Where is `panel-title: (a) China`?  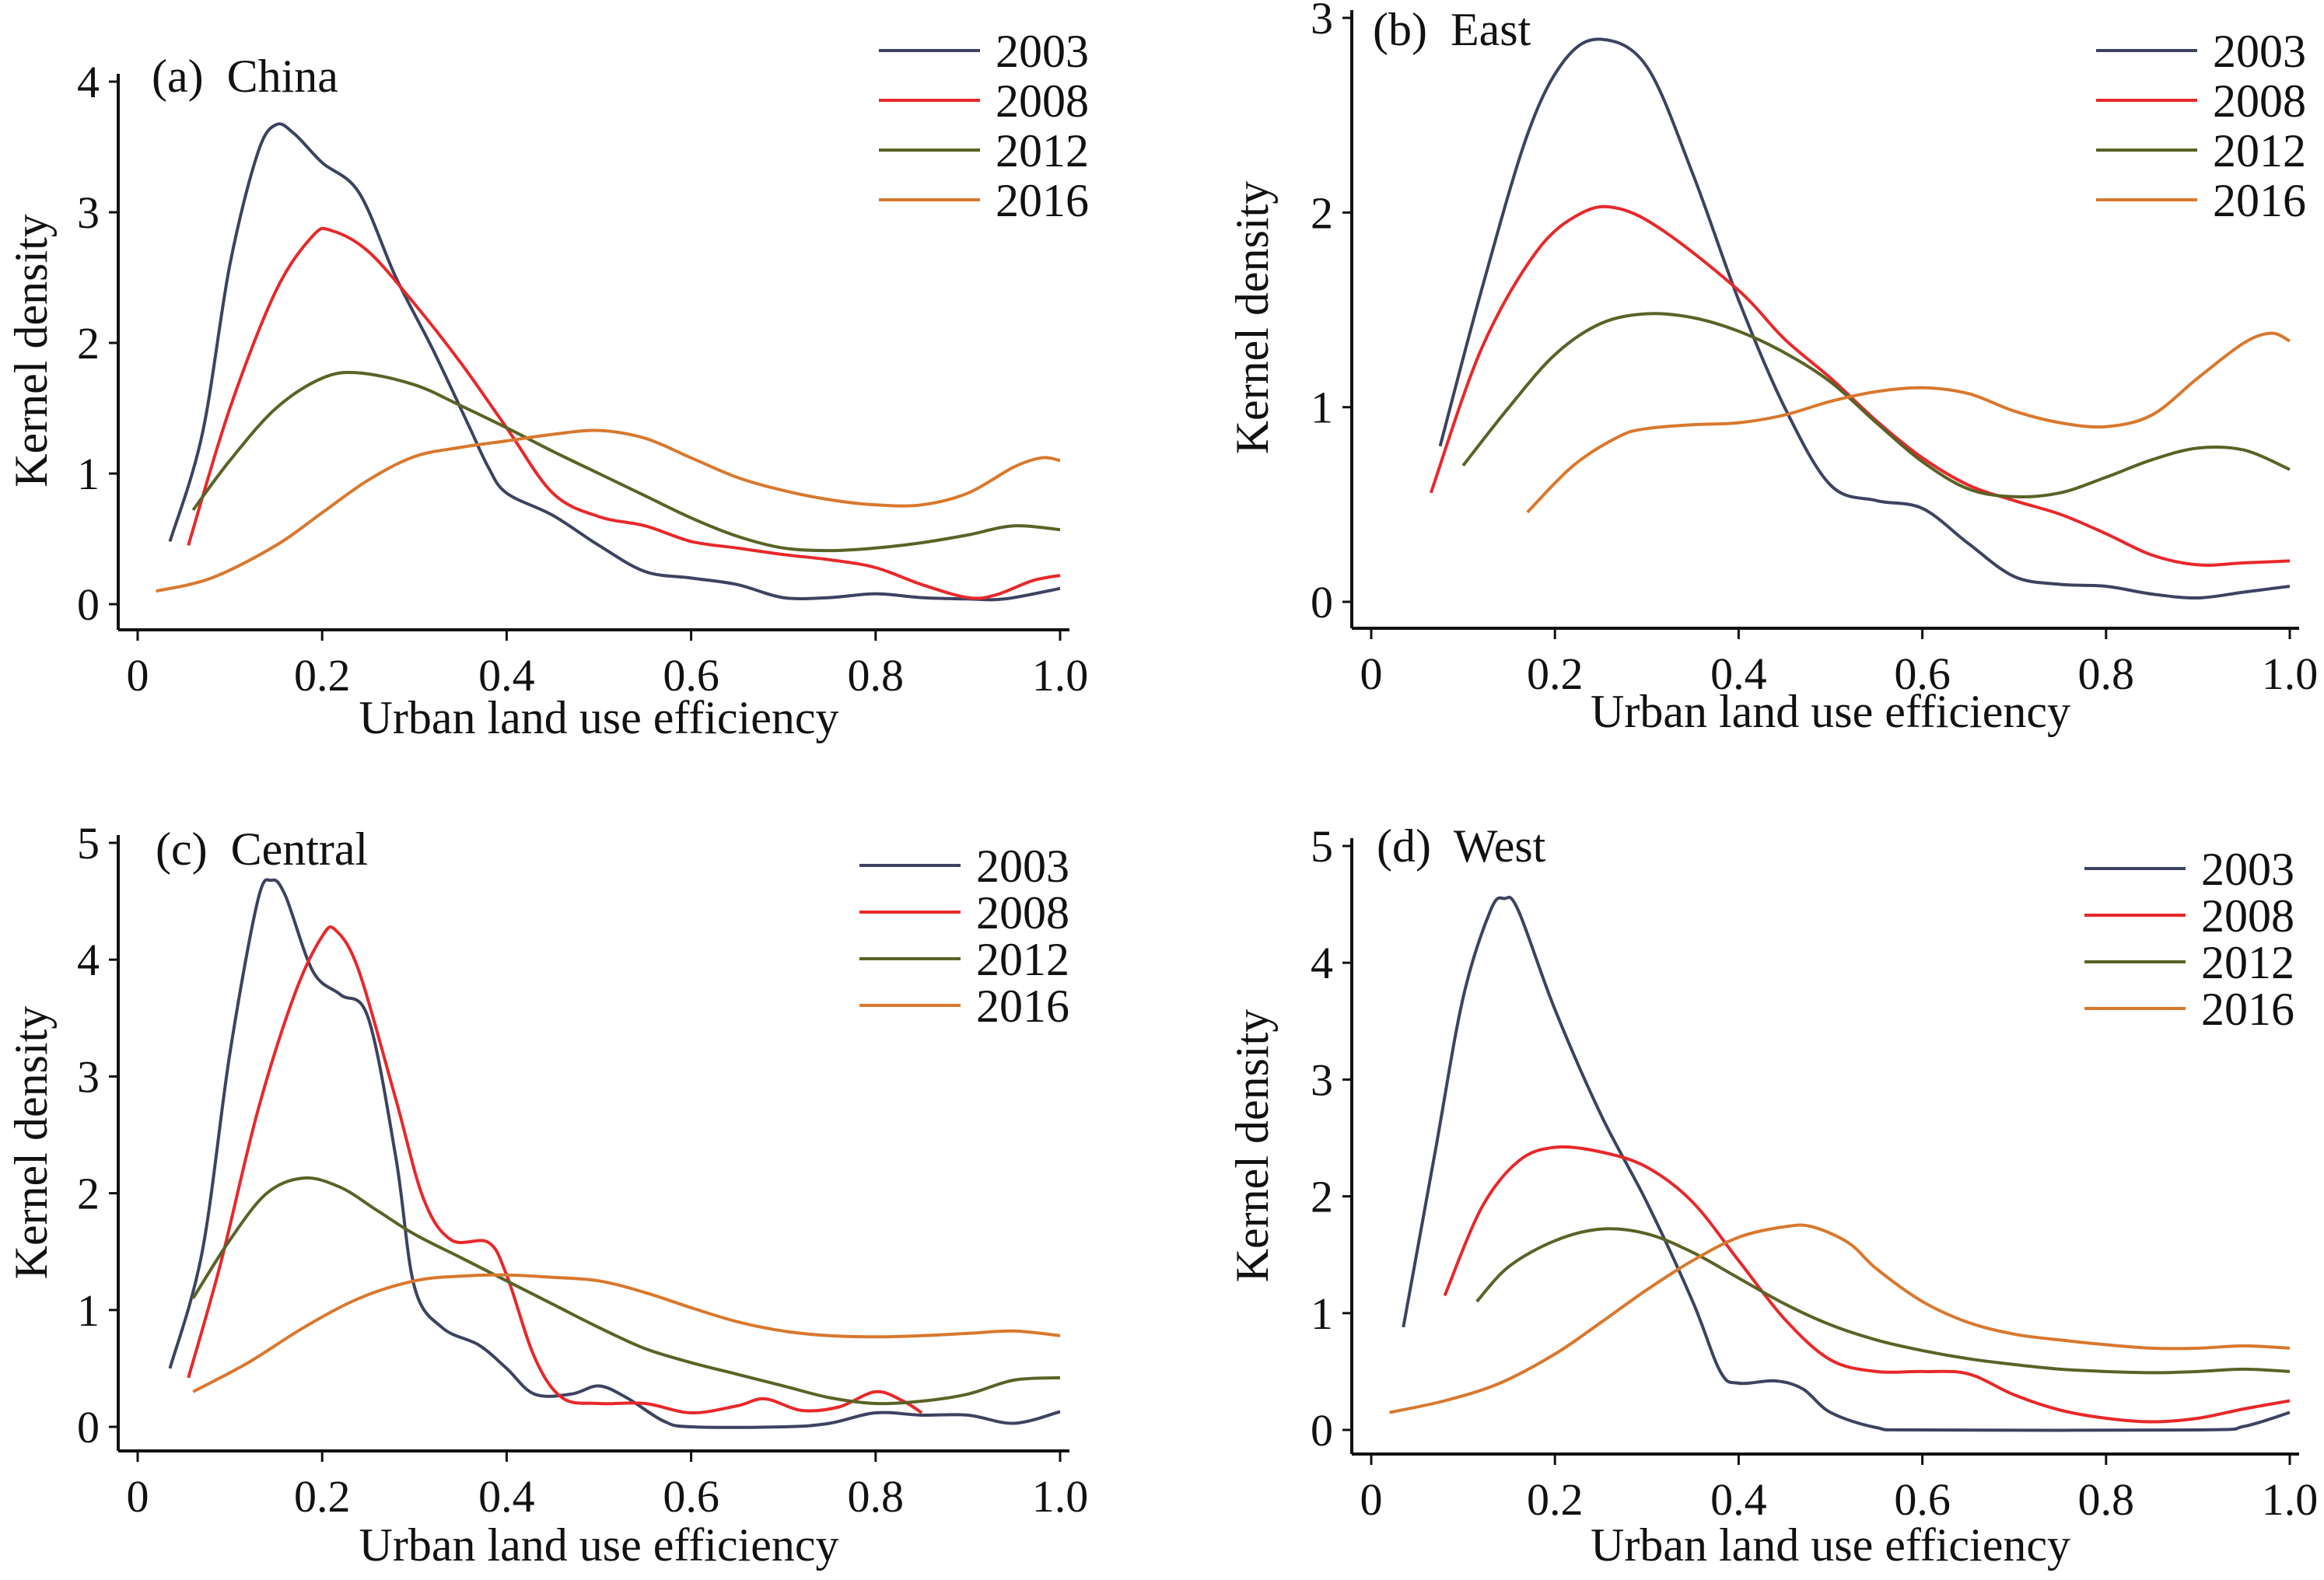
panel-title: (a) China is located at coordinates (245, 76).